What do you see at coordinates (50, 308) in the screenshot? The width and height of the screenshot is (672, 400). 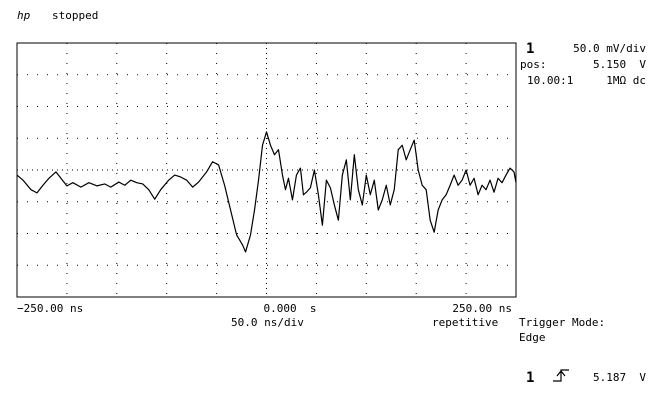 I see `x-tick-label: −250.00 ns` at bounding box center [50, 308].